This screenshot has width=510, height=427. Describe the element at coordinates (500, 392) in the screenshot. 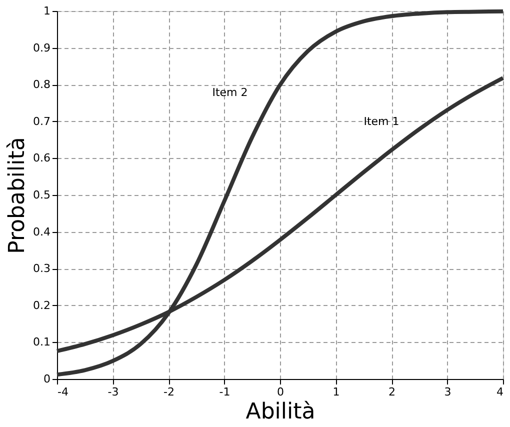

I see `x-tick-label: 4` at that location.